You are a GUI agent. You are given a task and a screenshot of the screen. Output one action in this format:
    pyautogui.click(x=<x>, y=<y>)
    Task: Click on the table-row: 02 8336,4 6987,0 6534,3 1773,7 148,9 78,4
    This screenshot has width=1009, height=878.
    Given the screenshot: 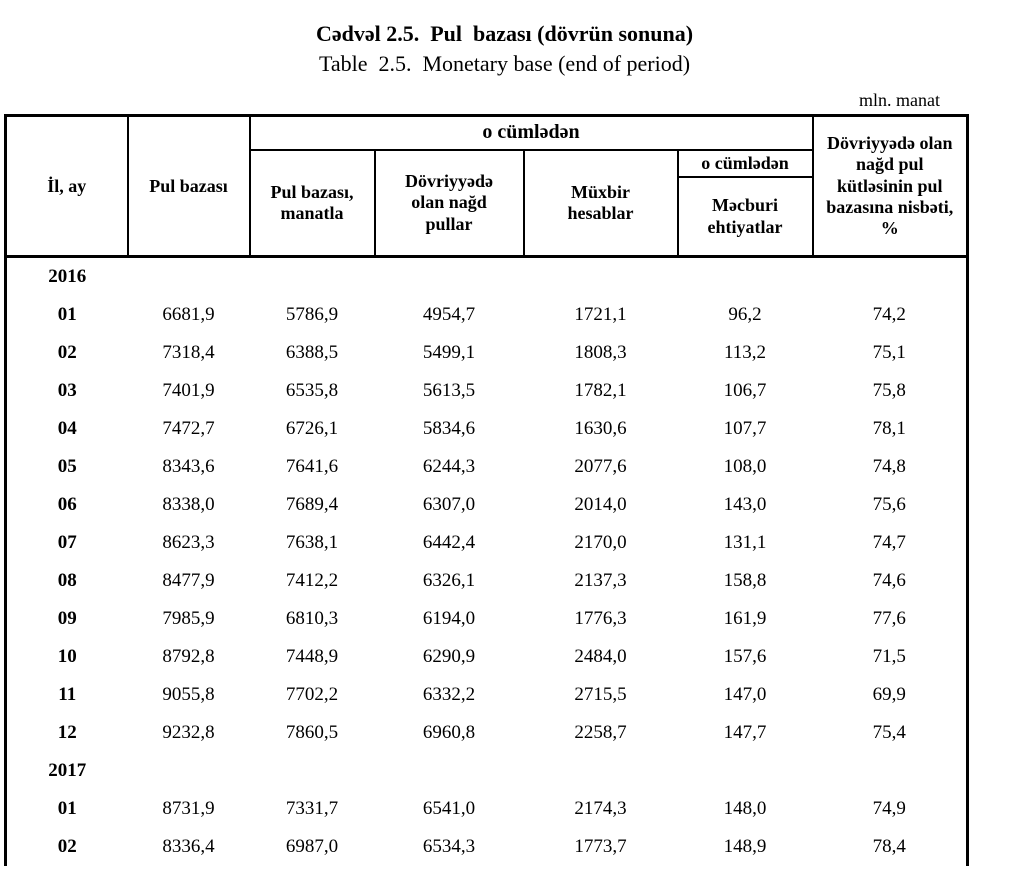 What is the action you would take?
    pyautogui.click(x=486, y=847)
    